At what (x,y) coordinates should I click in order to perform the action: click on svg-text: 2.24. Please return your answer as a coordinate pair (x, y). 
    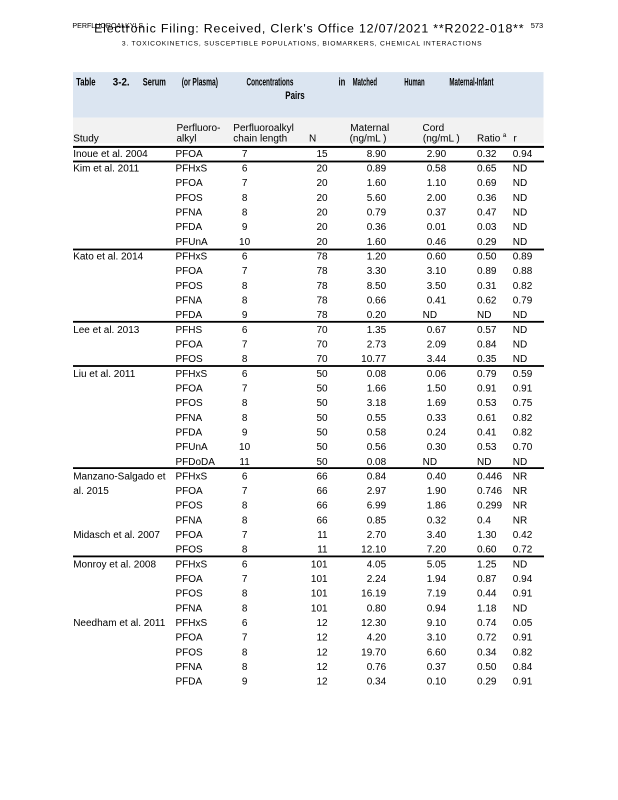
    Looking at the image, I should click on (377, 579).